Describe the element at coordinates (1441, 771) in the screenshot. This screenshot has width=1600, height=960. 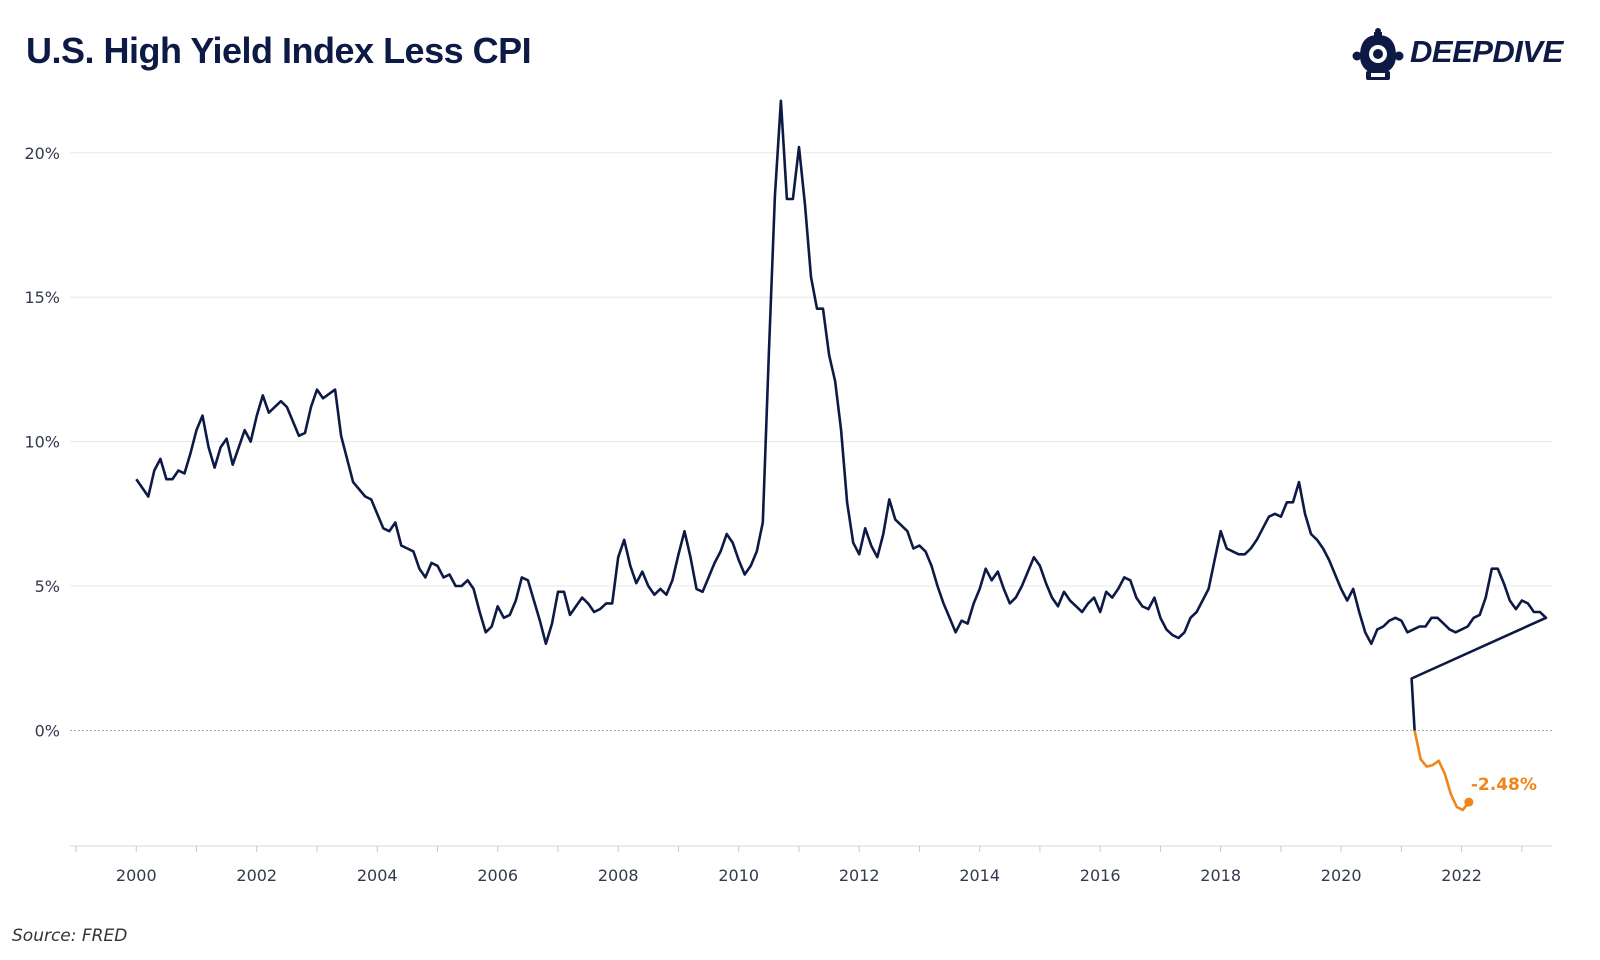
I see `series-line-negative` at that location.